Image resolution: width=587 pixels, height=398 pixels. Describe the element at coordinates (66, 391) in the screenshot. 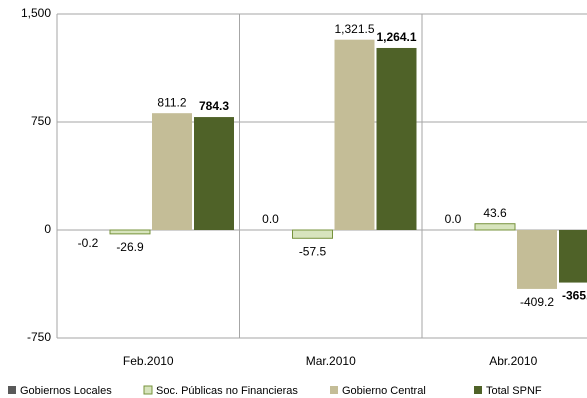

I see `legend-label: Gobiernos Locales` at that location.